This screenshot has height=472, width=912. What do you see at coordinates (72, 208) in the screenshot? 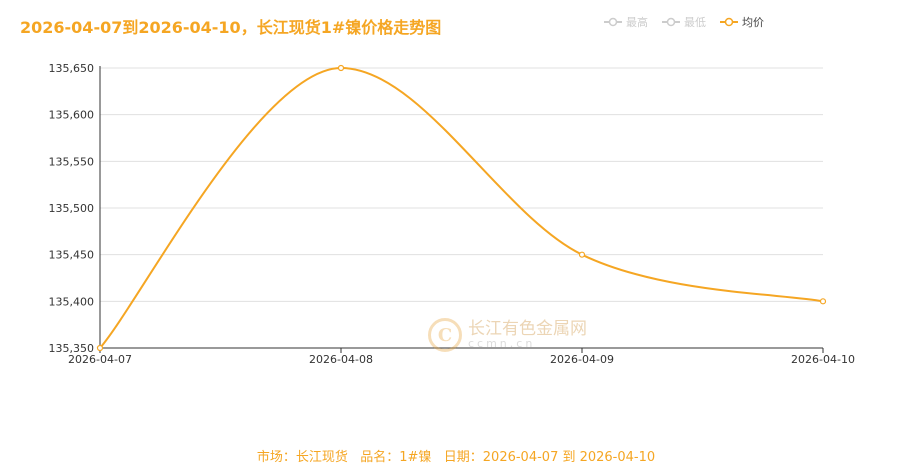
I see `y-tick-label: 135,500` at bounding box center [72, 208].